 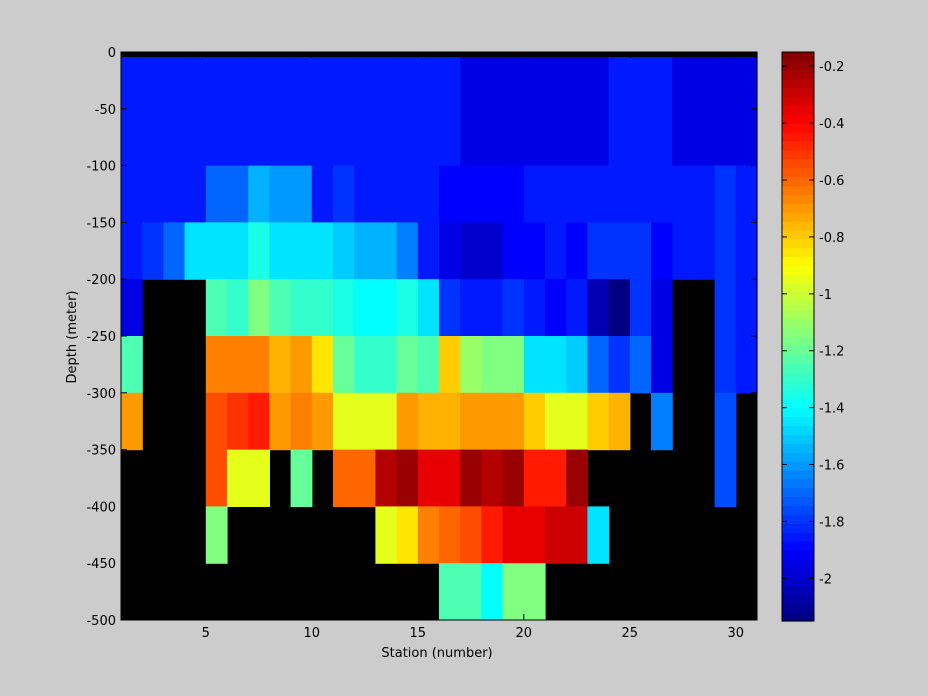 What do you see at coordinates (825, 579) in the screenshot?
I see `colorbar-tick-label: -2` at bounding box center [825, 579].